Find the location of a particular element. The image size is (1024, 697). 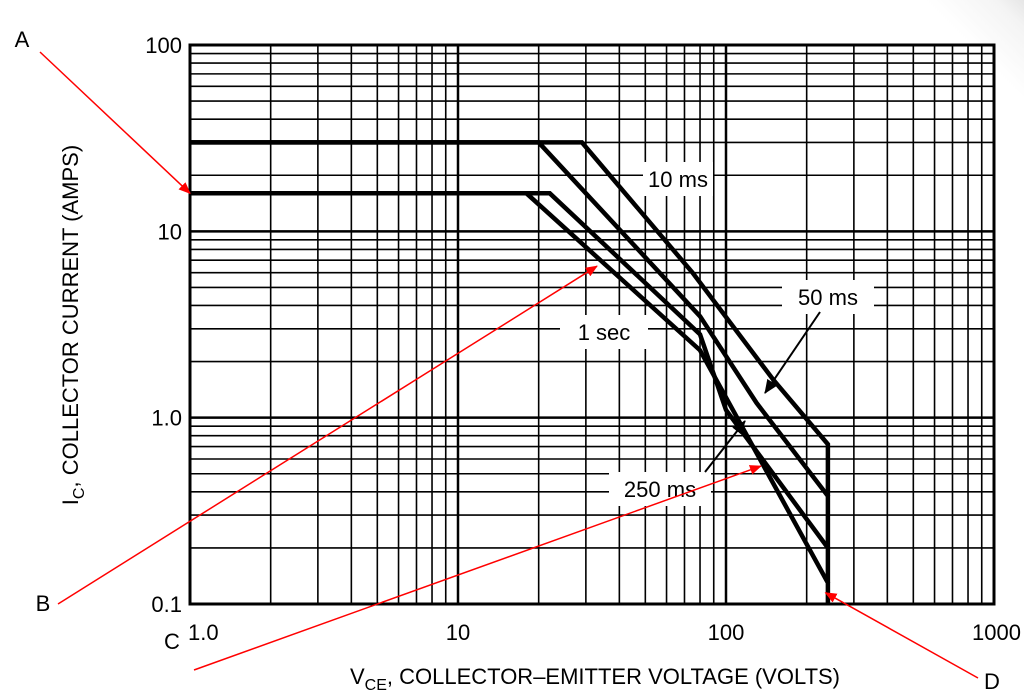

y-tick-label: 1.0 is located at coordinates (166, 418).